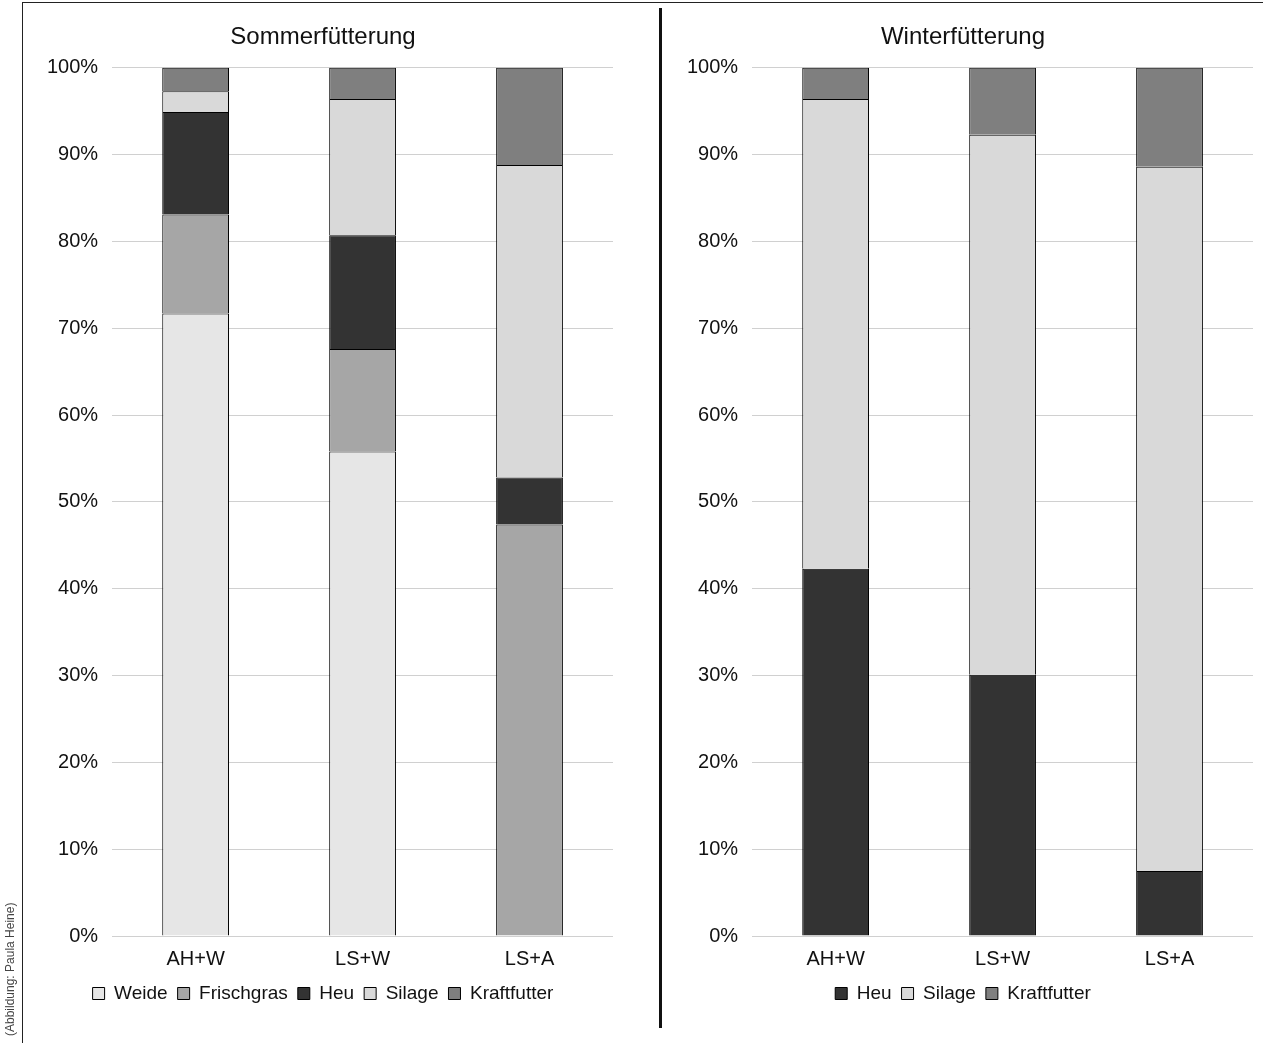 The image size is (1266, 1046). Describe the element at coordinates (141, 992) in the screenshot. I see `legend-label: Weide` at that location.